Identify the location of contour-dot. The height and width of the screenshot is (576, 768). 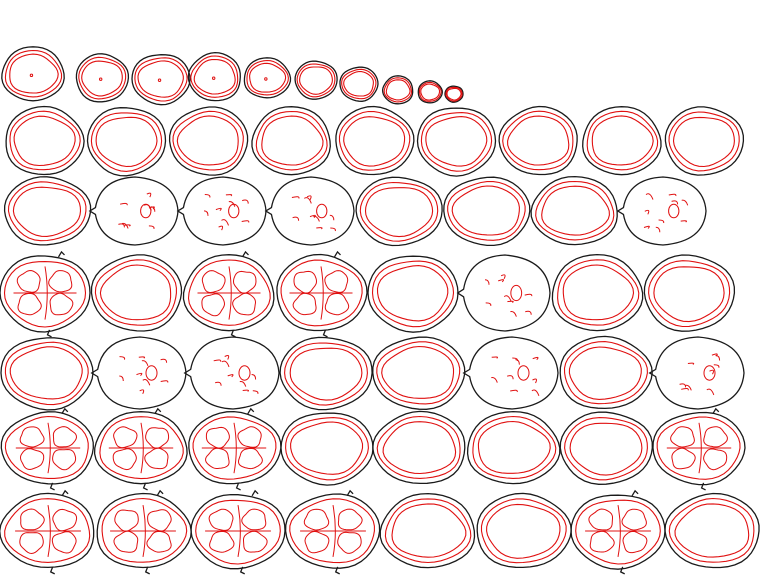
(214, 78).